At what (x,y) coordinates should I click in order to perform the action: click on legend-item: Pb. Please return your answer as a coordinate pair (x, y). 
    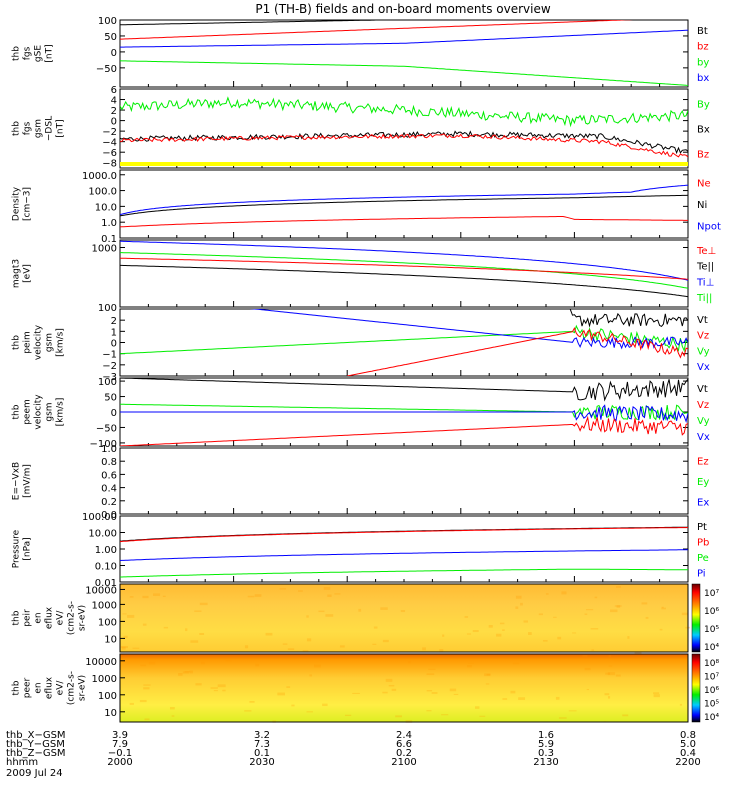
    Looking at the image, I should click on (703, 542).